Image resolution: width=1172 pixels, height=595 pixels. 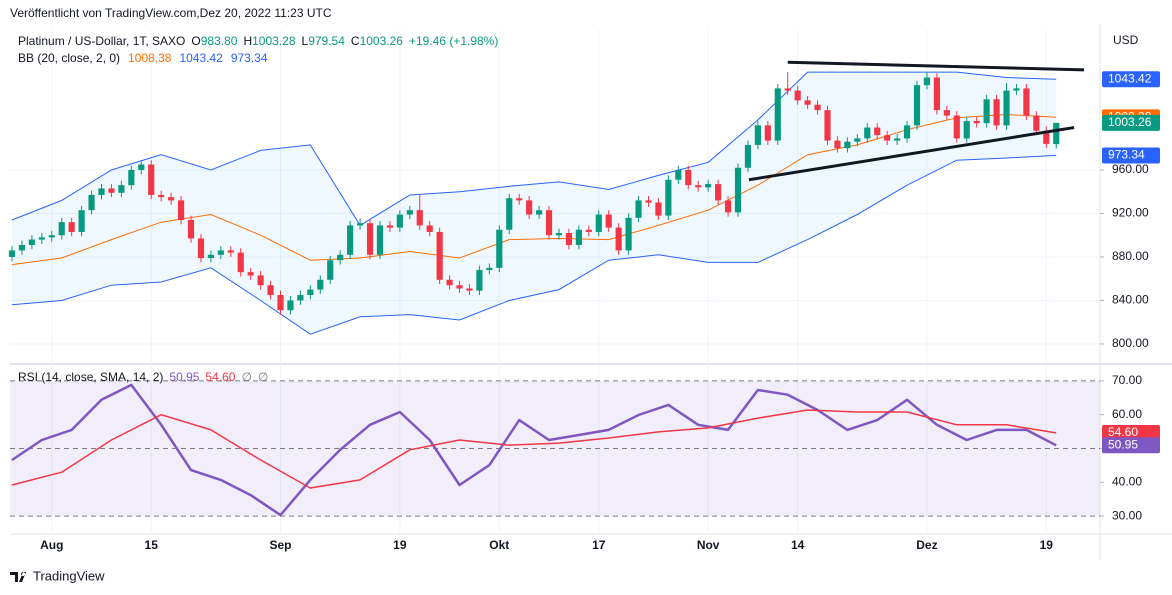 What do you see at coordinates (453, 41) in the screenshot?
I see `legend-change: +19.46 (+1.98%)` at bounding box center [453, 41].